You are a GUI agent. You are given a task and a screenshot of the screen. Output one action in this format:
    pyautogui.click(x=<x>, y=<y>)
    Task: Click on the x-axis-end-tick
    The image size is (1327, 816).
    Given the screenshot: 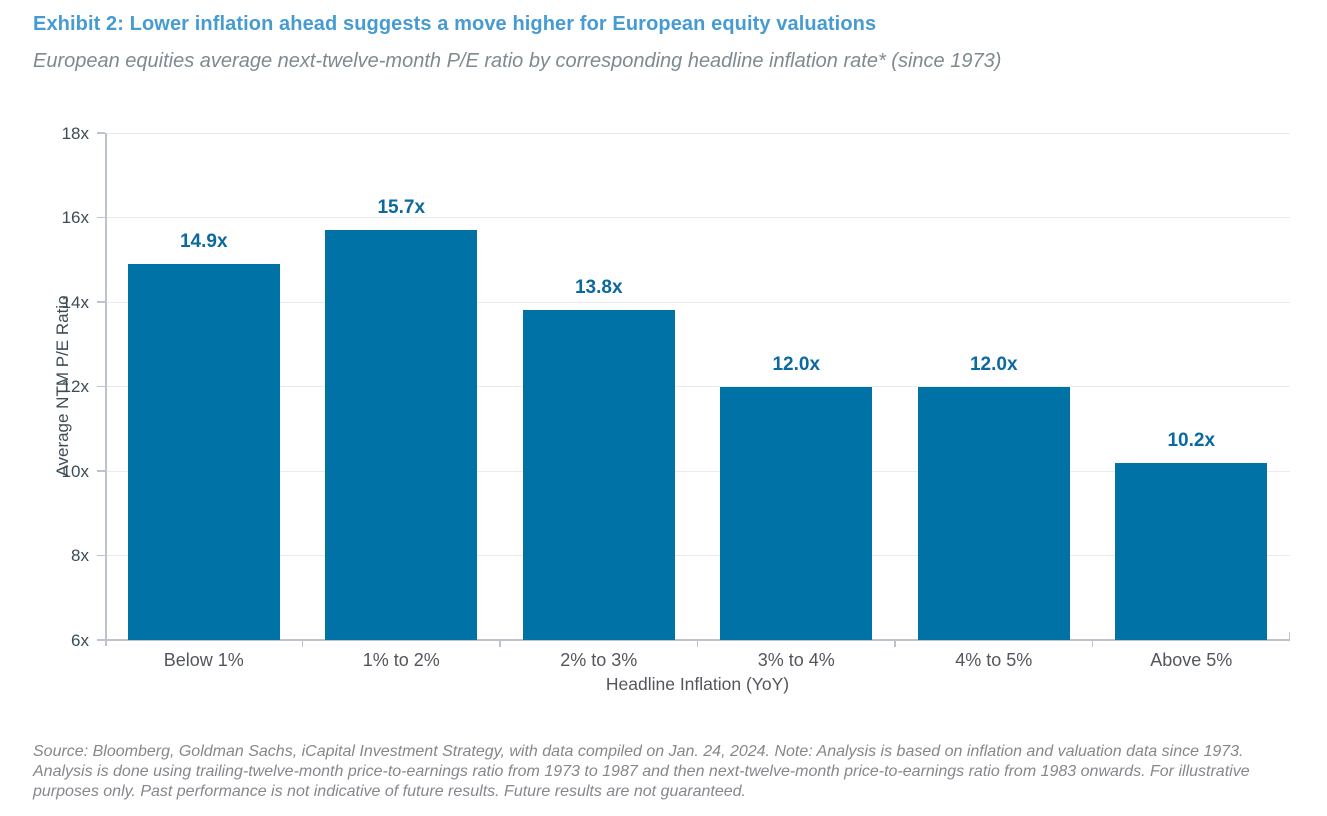 What is the action you would take?
    pyautogui.click(x=1289, y=636)
    